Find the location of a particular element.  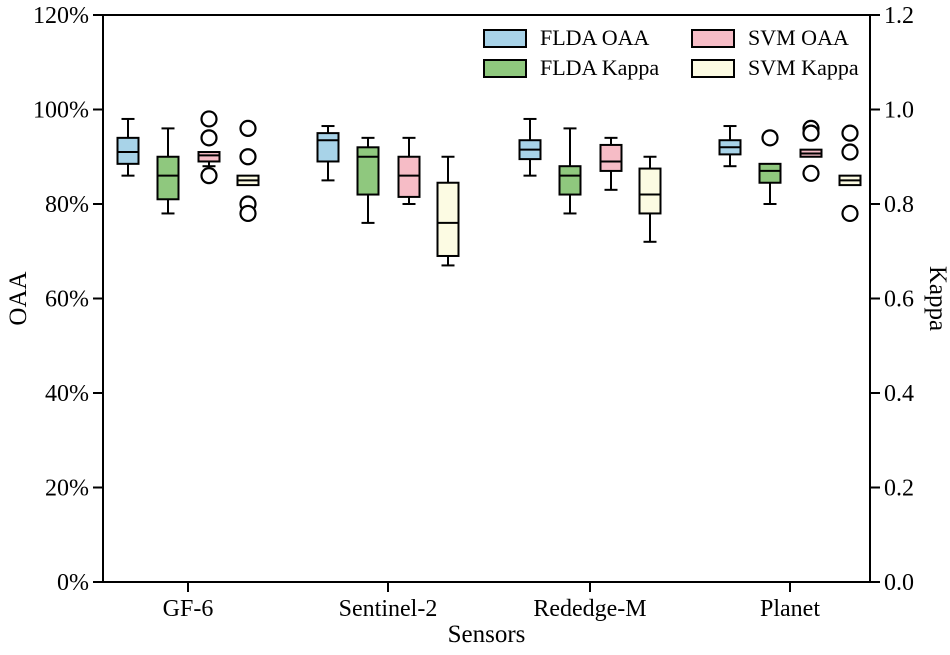

legend-swatch-svm-kappa is located at coordinates (713, 68).